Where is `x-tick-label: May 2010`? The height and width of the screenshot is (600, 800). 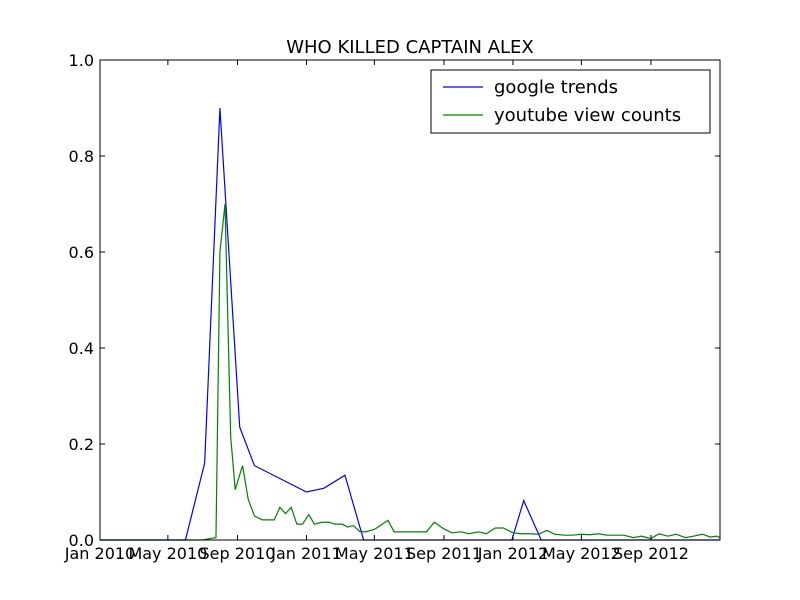
x-tick-label: May 2010 is located at coordinates (167, 553).